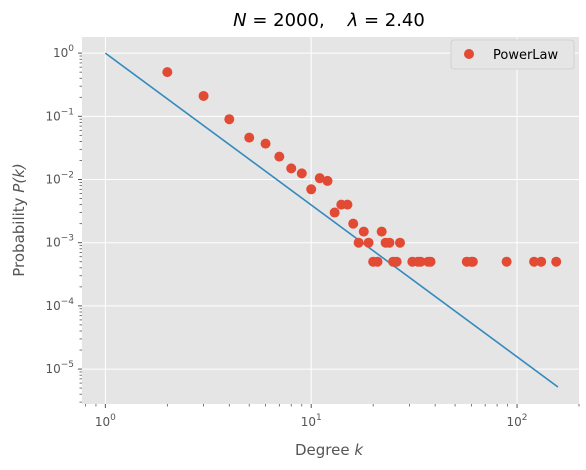  I want to click on x-tick-label: 10¹, so click(311, 421).